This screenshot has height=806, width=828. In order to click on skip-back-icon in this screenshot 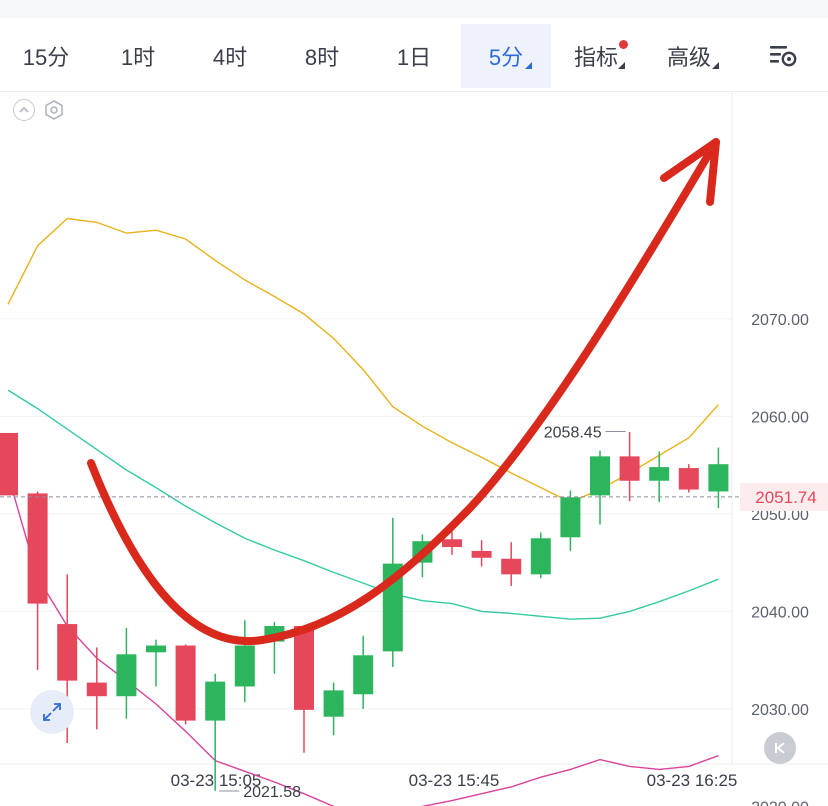, I will do `click(780, 748)`.